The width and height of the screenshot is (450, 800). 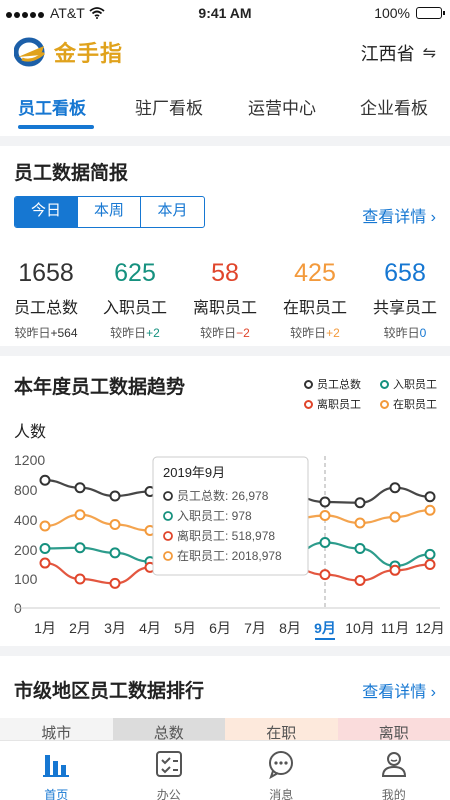 I want to click on range-week-button: 本周, so click(x=109, y=212).